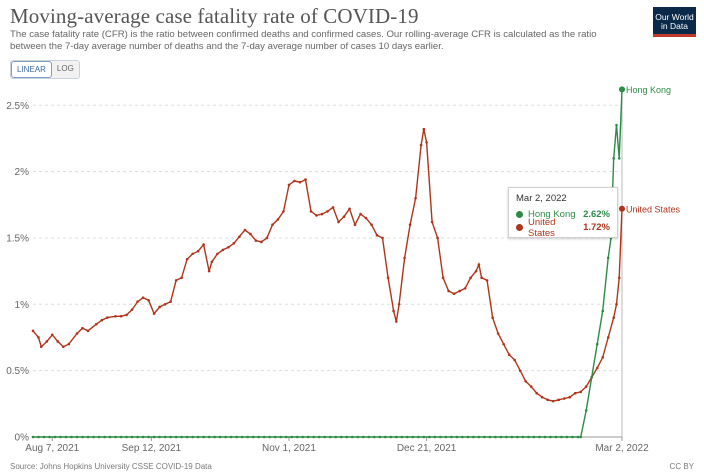 This screenshot has height=475, width=704. I want to click on y-tick-label: 1.5%, so click(17, 238).